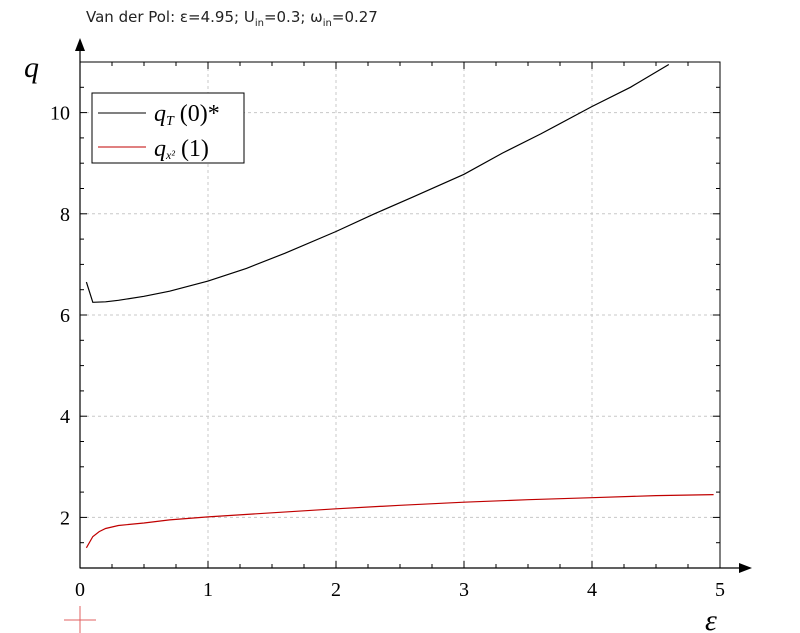  What do you see at coordinates (181, 149) in the screenshot?
I see `legend-entry-1: qx² (1)` at bounding box center [181, 149].